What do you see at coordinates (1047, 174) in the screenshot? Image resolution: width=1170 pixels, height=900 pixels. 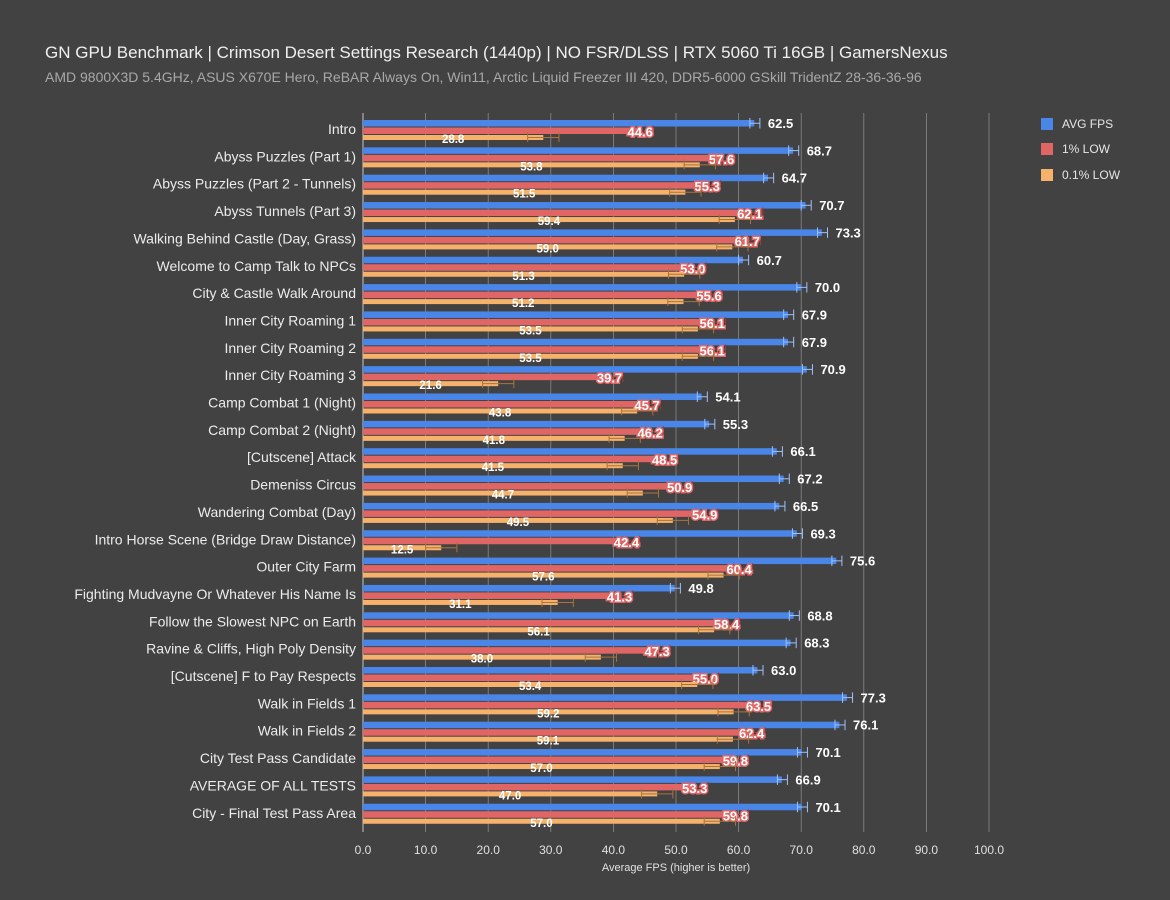 I see `legend-swatch-01-low` at bounding box center [1047, 174].